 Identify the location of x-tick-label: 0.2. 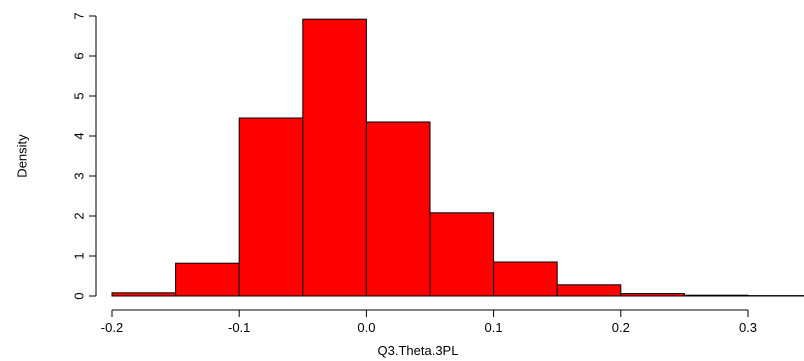
(621, 327).